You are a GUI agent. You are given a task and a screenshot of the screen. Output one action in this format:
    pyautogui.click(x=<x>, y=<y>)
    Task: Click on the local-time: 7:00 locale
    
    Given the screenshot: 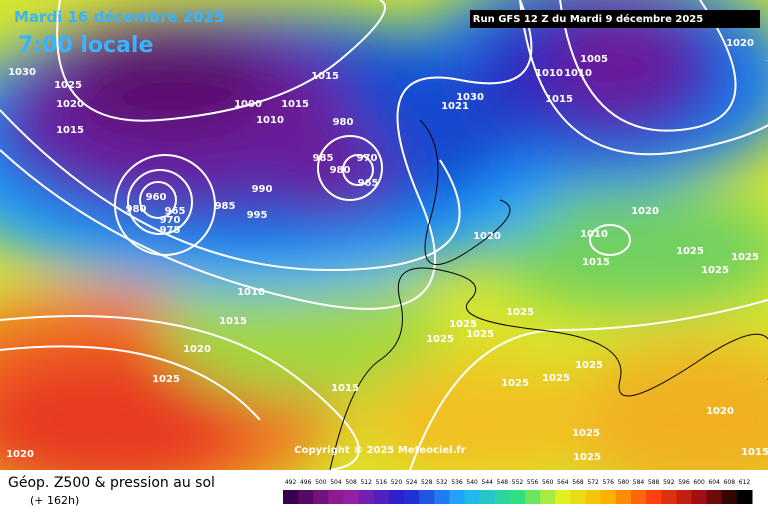 What is the action you would take?
    pyautogui.click(x=85, y=45)
    